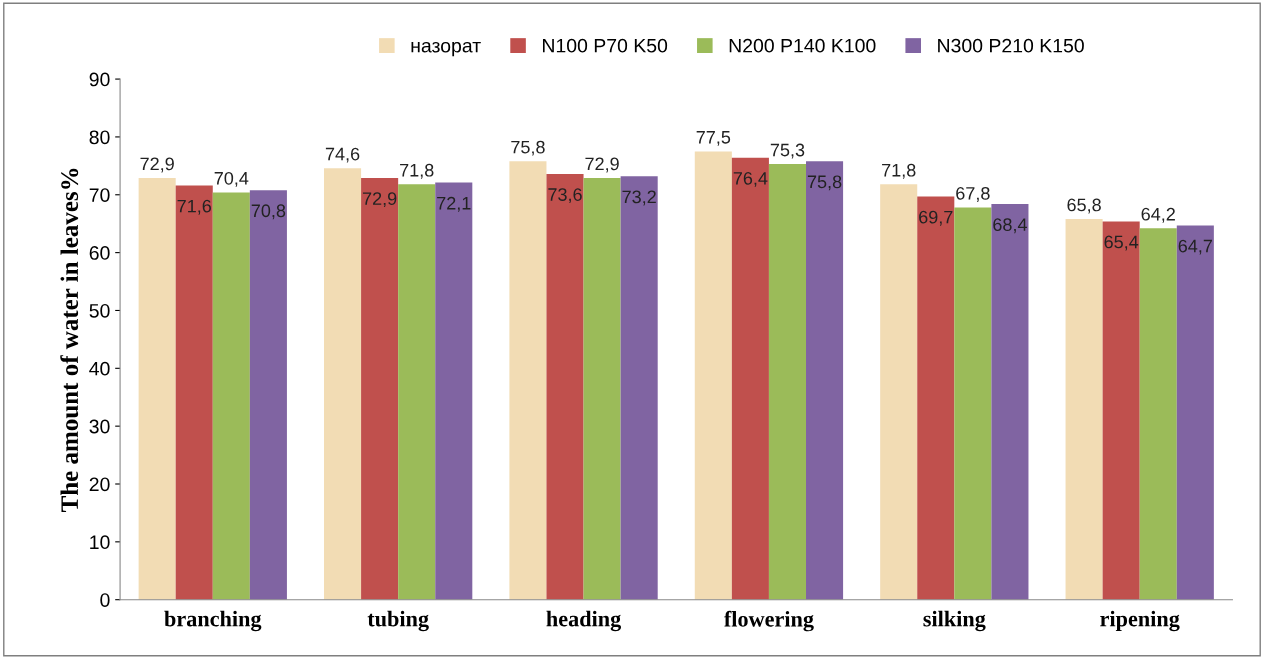 The width and height of the screenshot is (1264, 659). Describe the element at coordinates (69, 340) in the screenshot. I see `y-axis-title: The amount of water in leaves%` at that location.